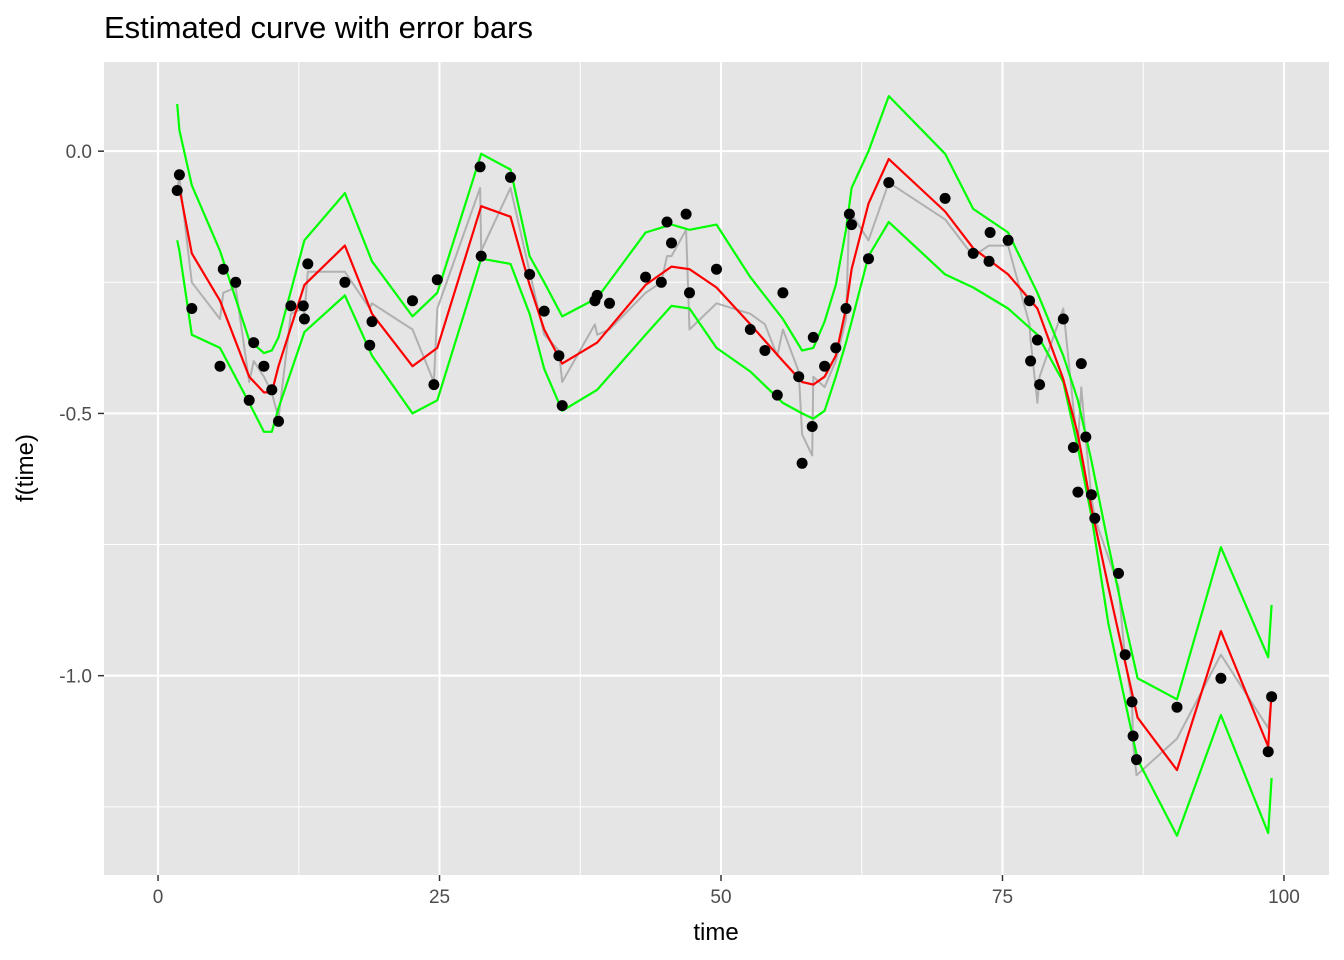  Describe the element at coordinates (75, 677) in the screenshot. I see `y-tick-label: -1.0` at that location.